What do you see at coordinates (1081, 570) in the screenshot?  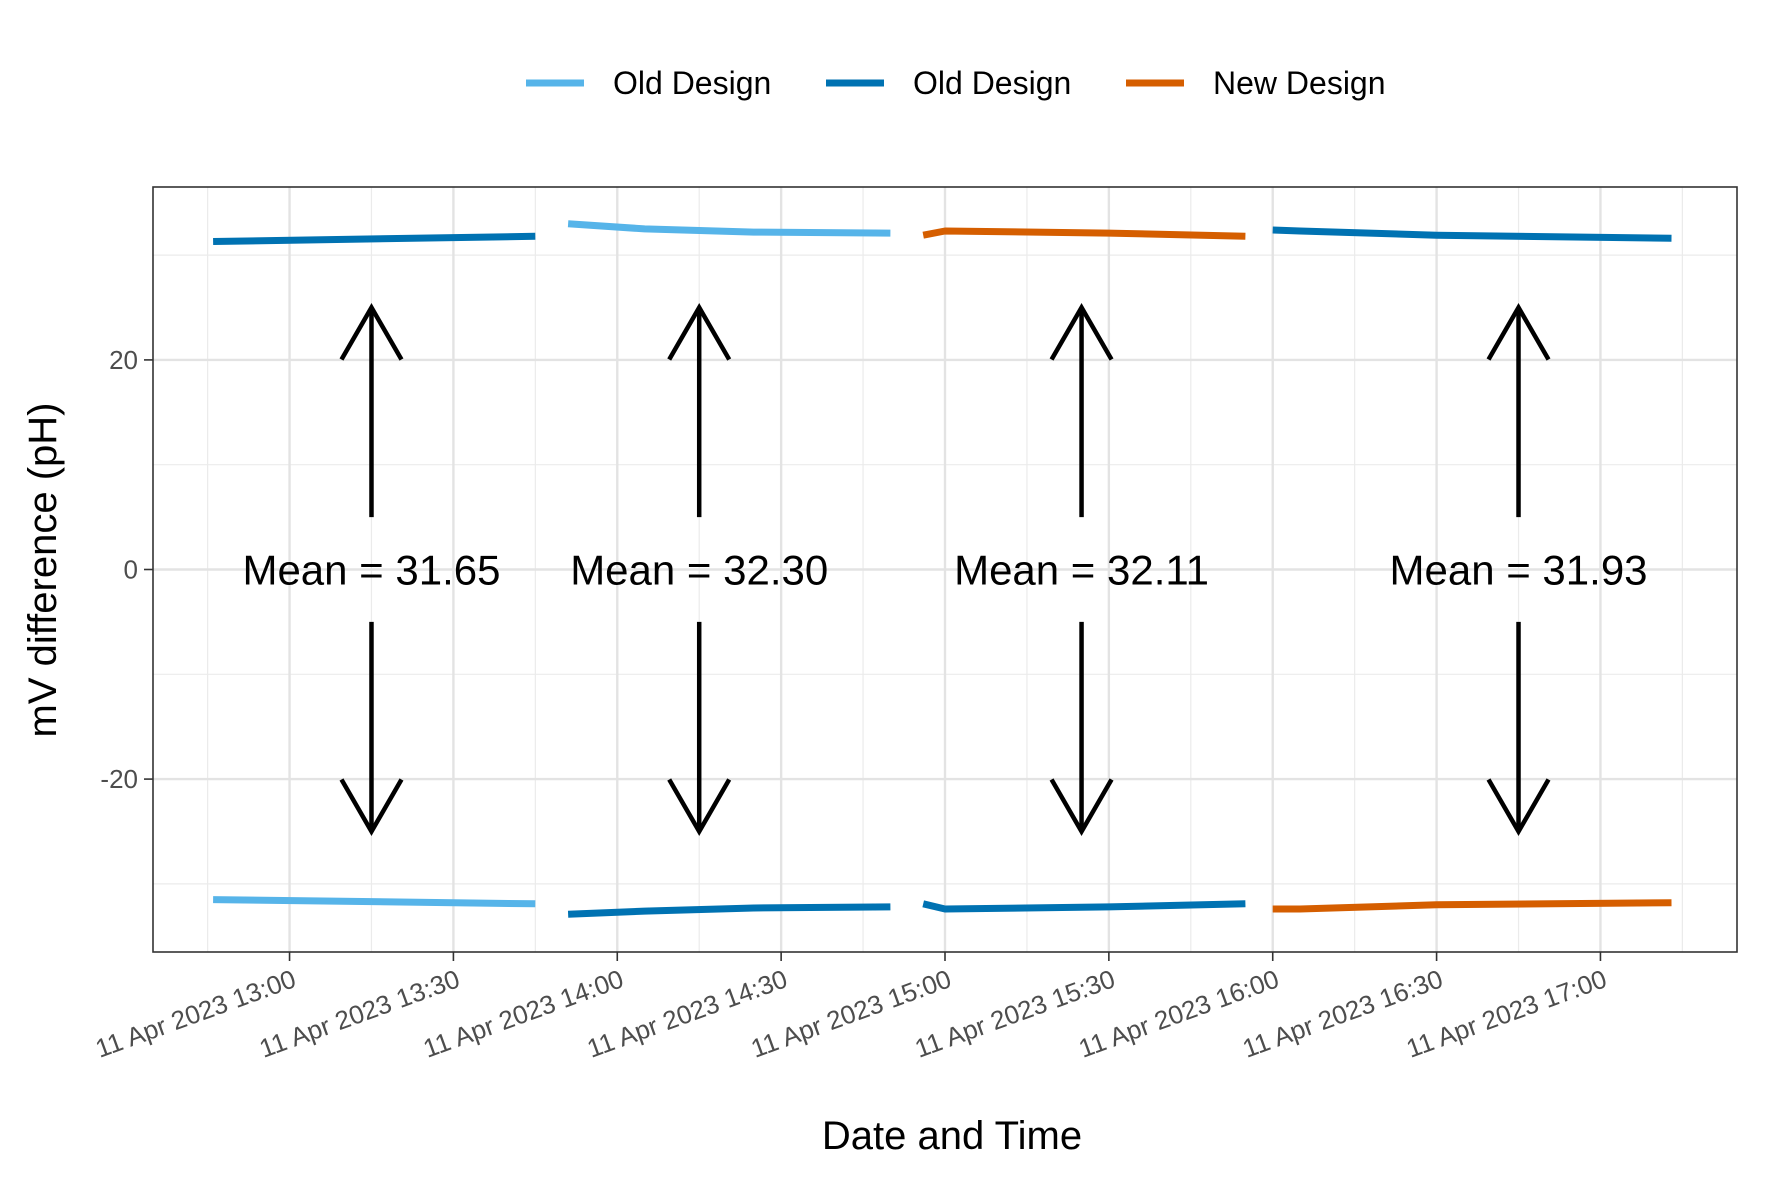 I see `mean-annotation: Mean = 32.11` at bounding box center [1081, 570].